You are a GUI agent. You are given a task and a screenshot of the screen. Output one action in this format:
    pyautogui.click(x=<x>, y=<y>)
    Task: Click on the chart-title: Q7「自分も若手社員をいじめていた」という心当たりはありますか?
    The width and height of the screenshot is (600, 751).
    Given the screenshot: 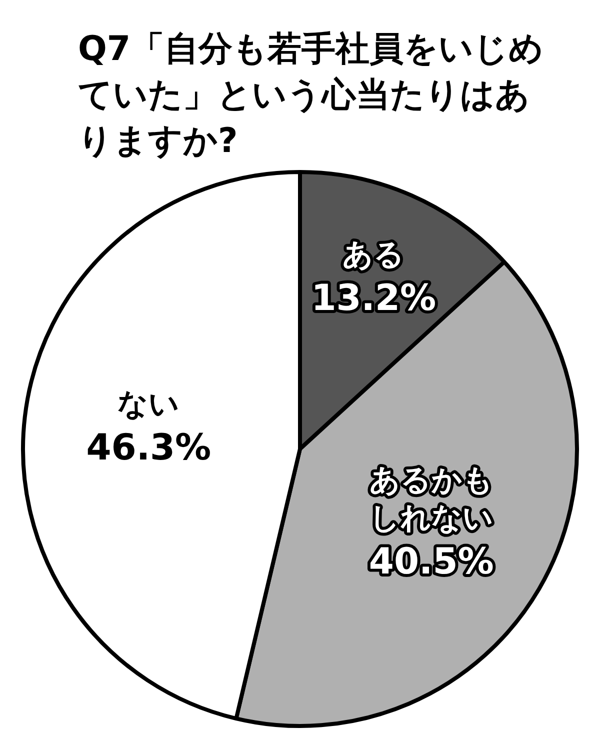 What is the action you would take?
    pyautogui.click(x=311, y=95)
    